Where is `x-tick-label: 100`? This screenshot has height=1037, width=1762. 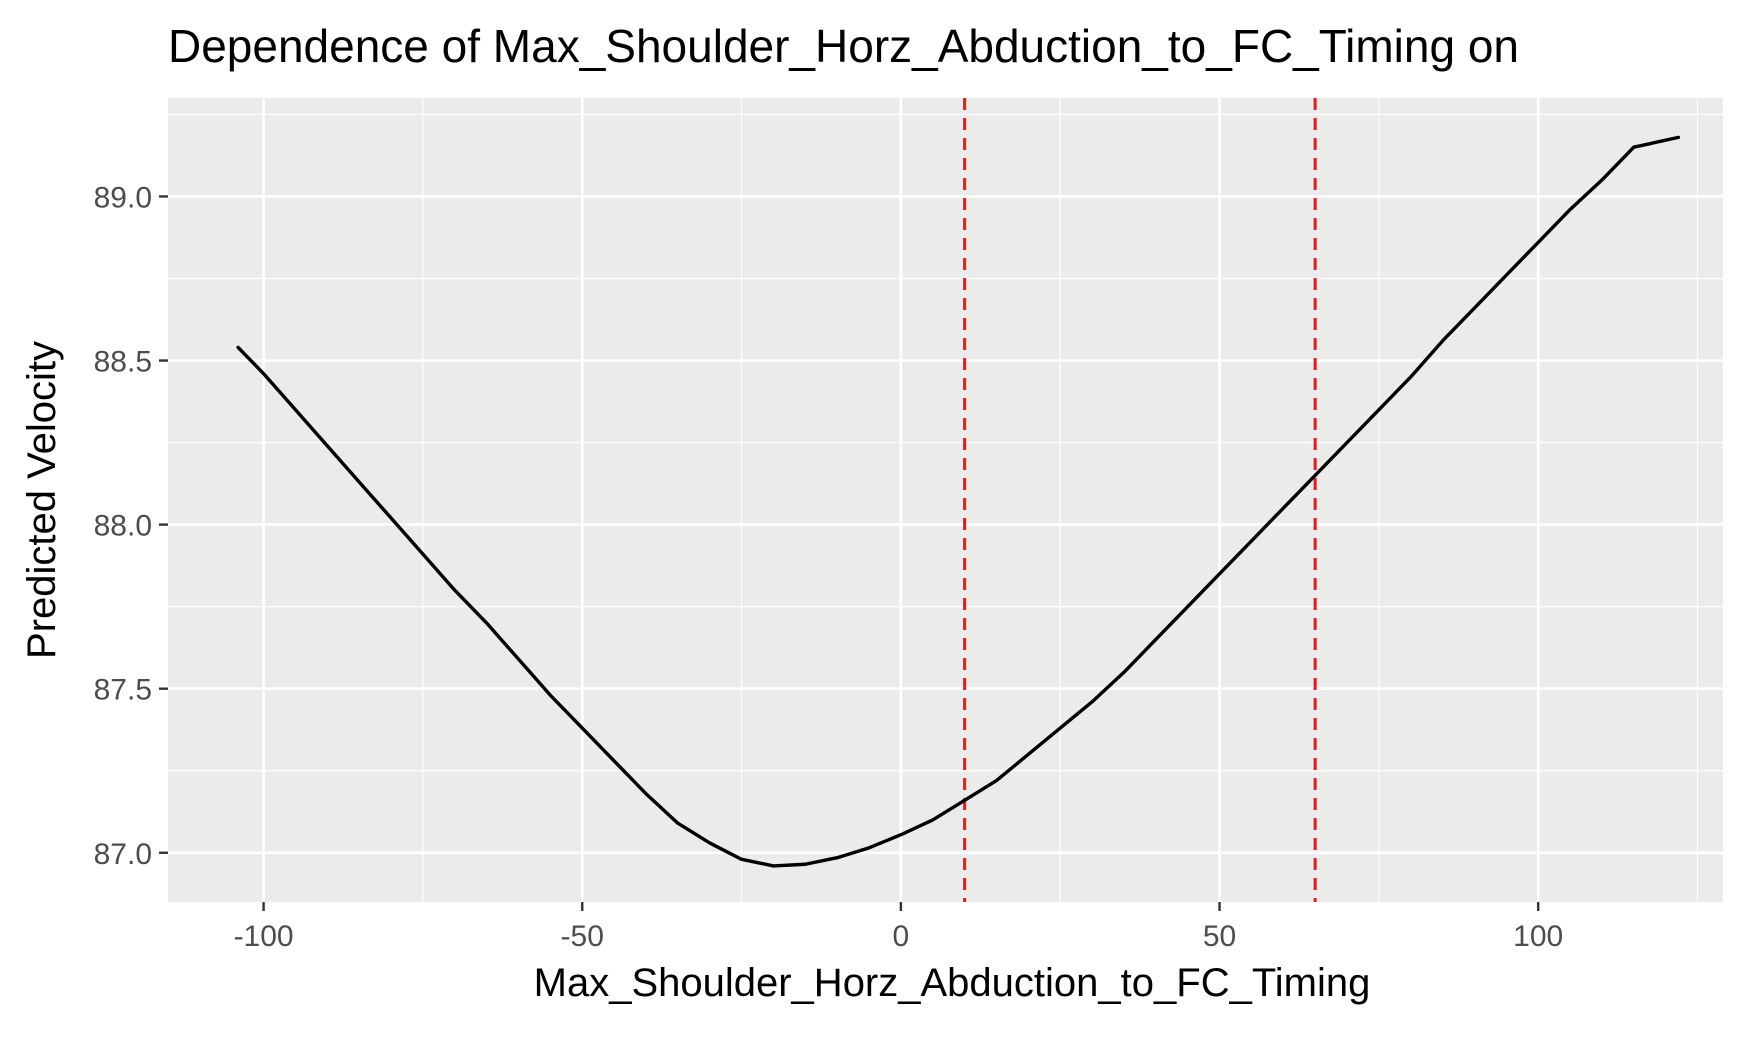 x-tick-label: 100 is located at coordinates (1538, 936).